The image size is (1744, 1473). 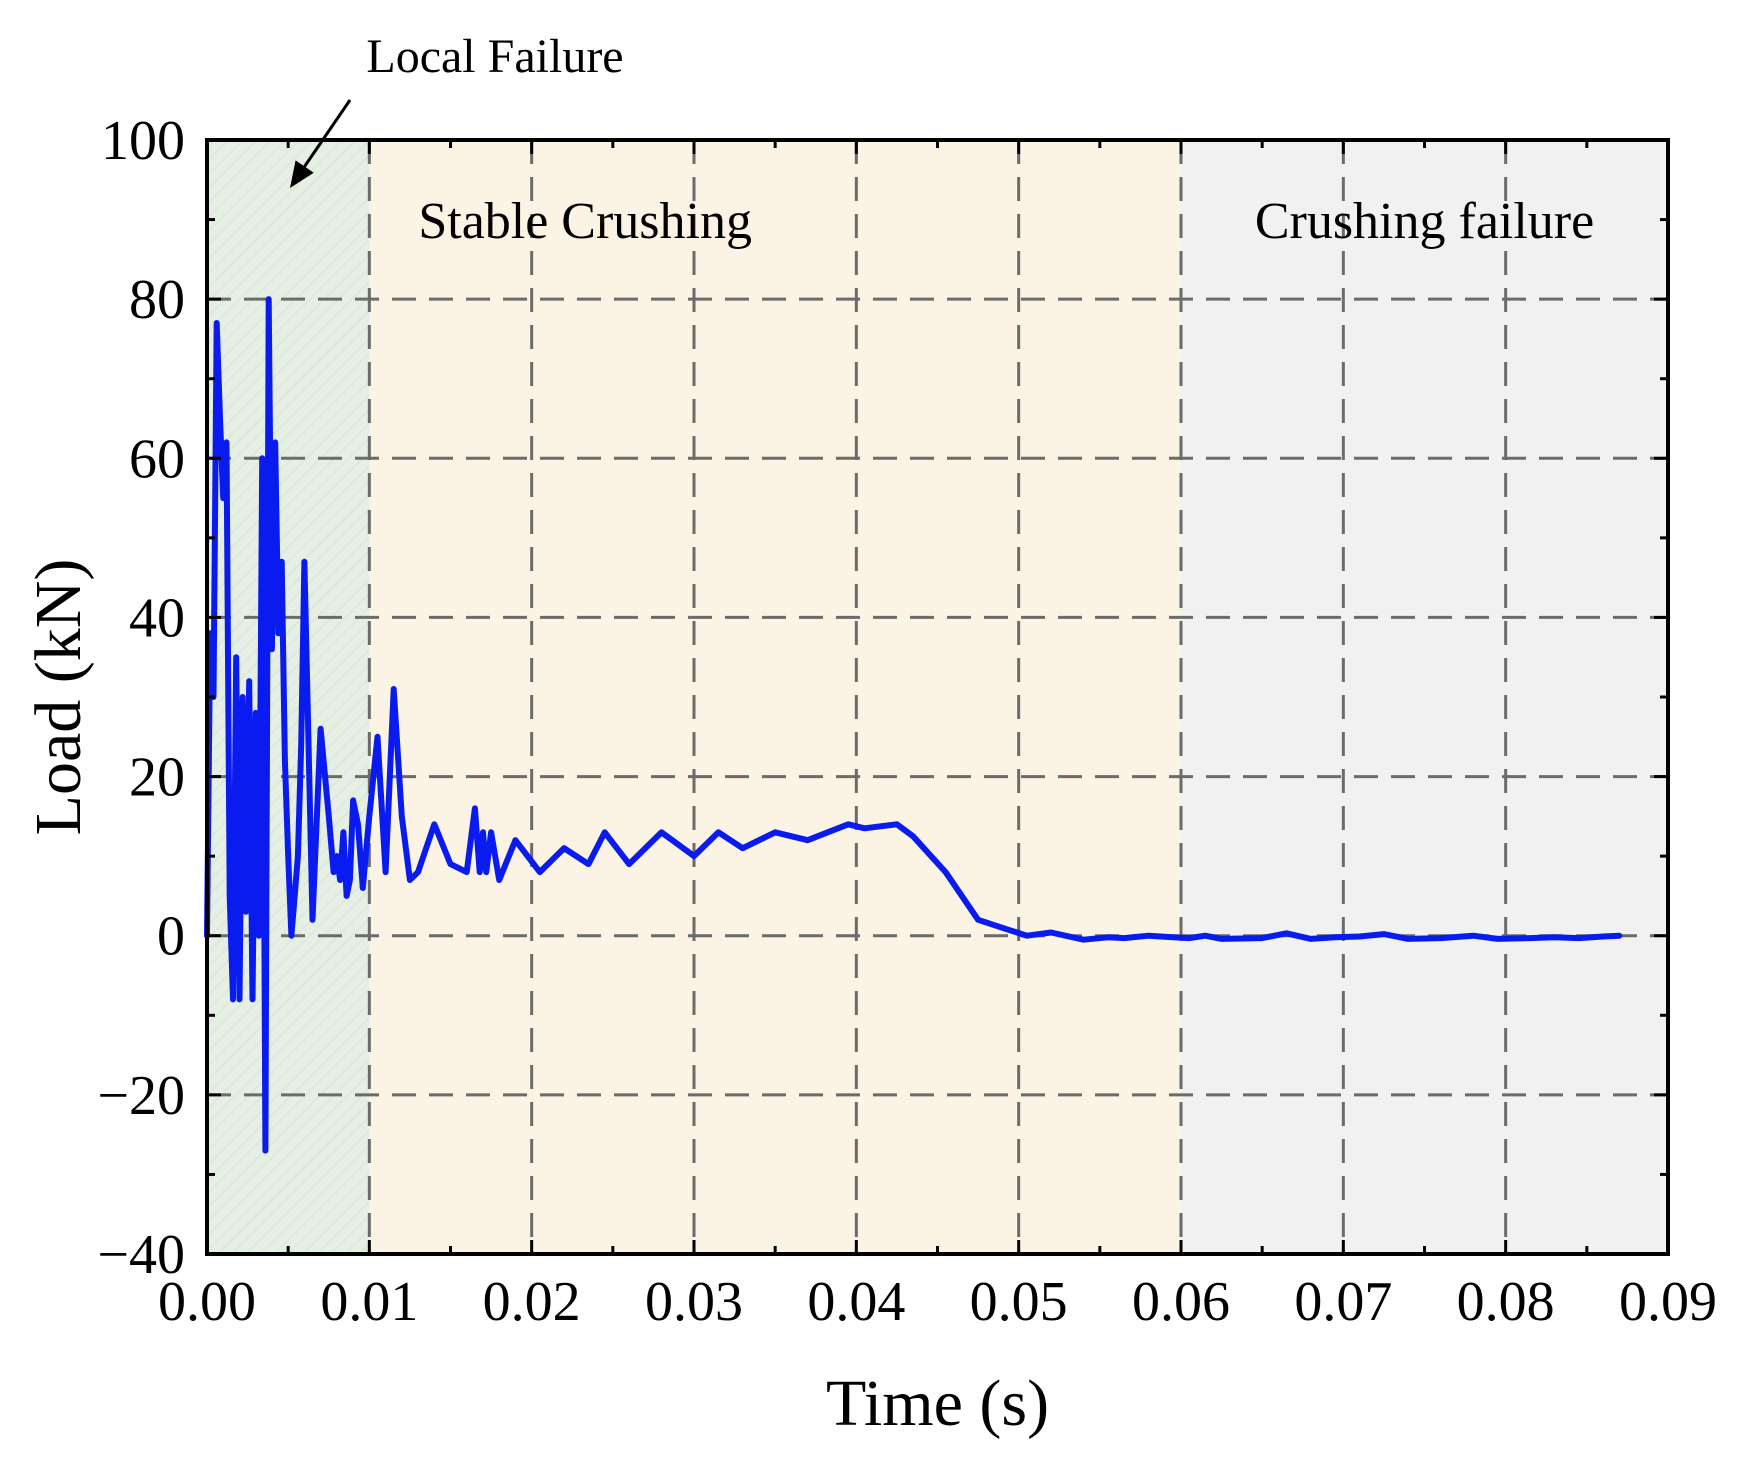 What do you see at coordinates (58, 697) in the screenshot?
I see `y-axis-title: Load (kN)` at bounding box center [58, 697].